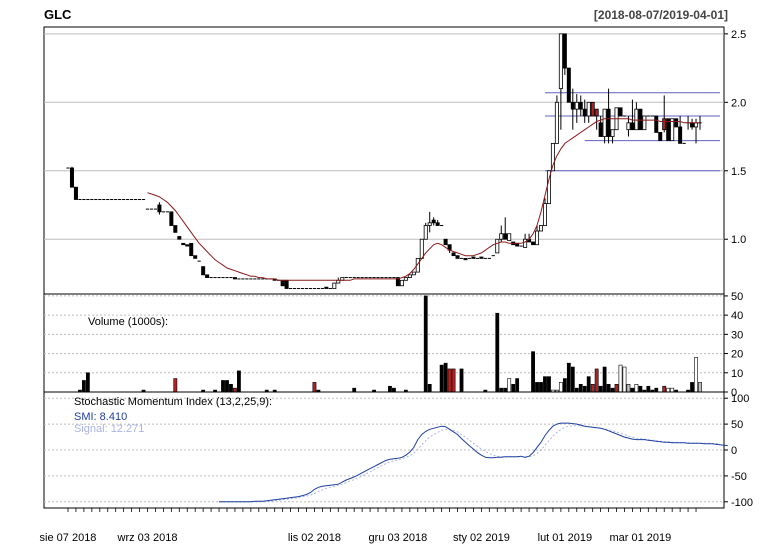  What do you see at coordinates (128, 322) in the screenshot?
I see `volume-label: Volume (1000s):` at bounding box center [128, 322].